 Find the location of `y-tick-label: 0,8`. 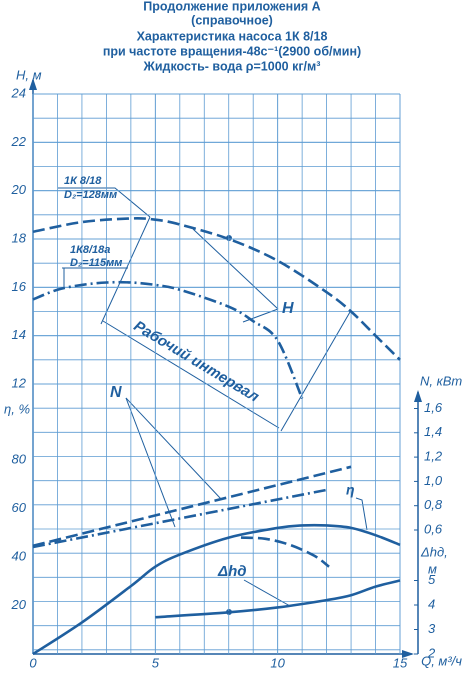

y-tick-label: 0,8 is located at coordinates (433, 504).